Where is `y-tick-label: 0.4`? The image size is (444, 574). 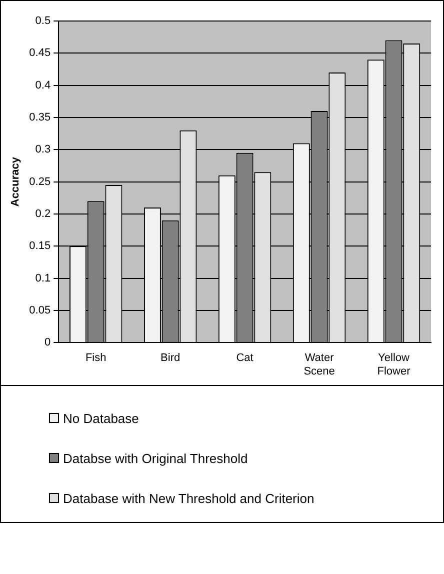
y-tick-label: 0.4 is located at coordinates (43, 85).